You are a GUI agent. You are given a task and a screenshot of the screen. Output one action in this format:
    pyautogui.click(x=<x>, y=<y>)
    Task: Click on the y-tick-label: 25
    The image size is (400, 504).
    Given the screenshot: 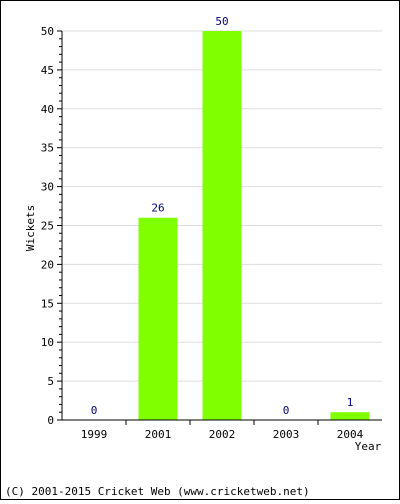 What is the action you would take?
    pyautogui.click(x=47, y=226)
    